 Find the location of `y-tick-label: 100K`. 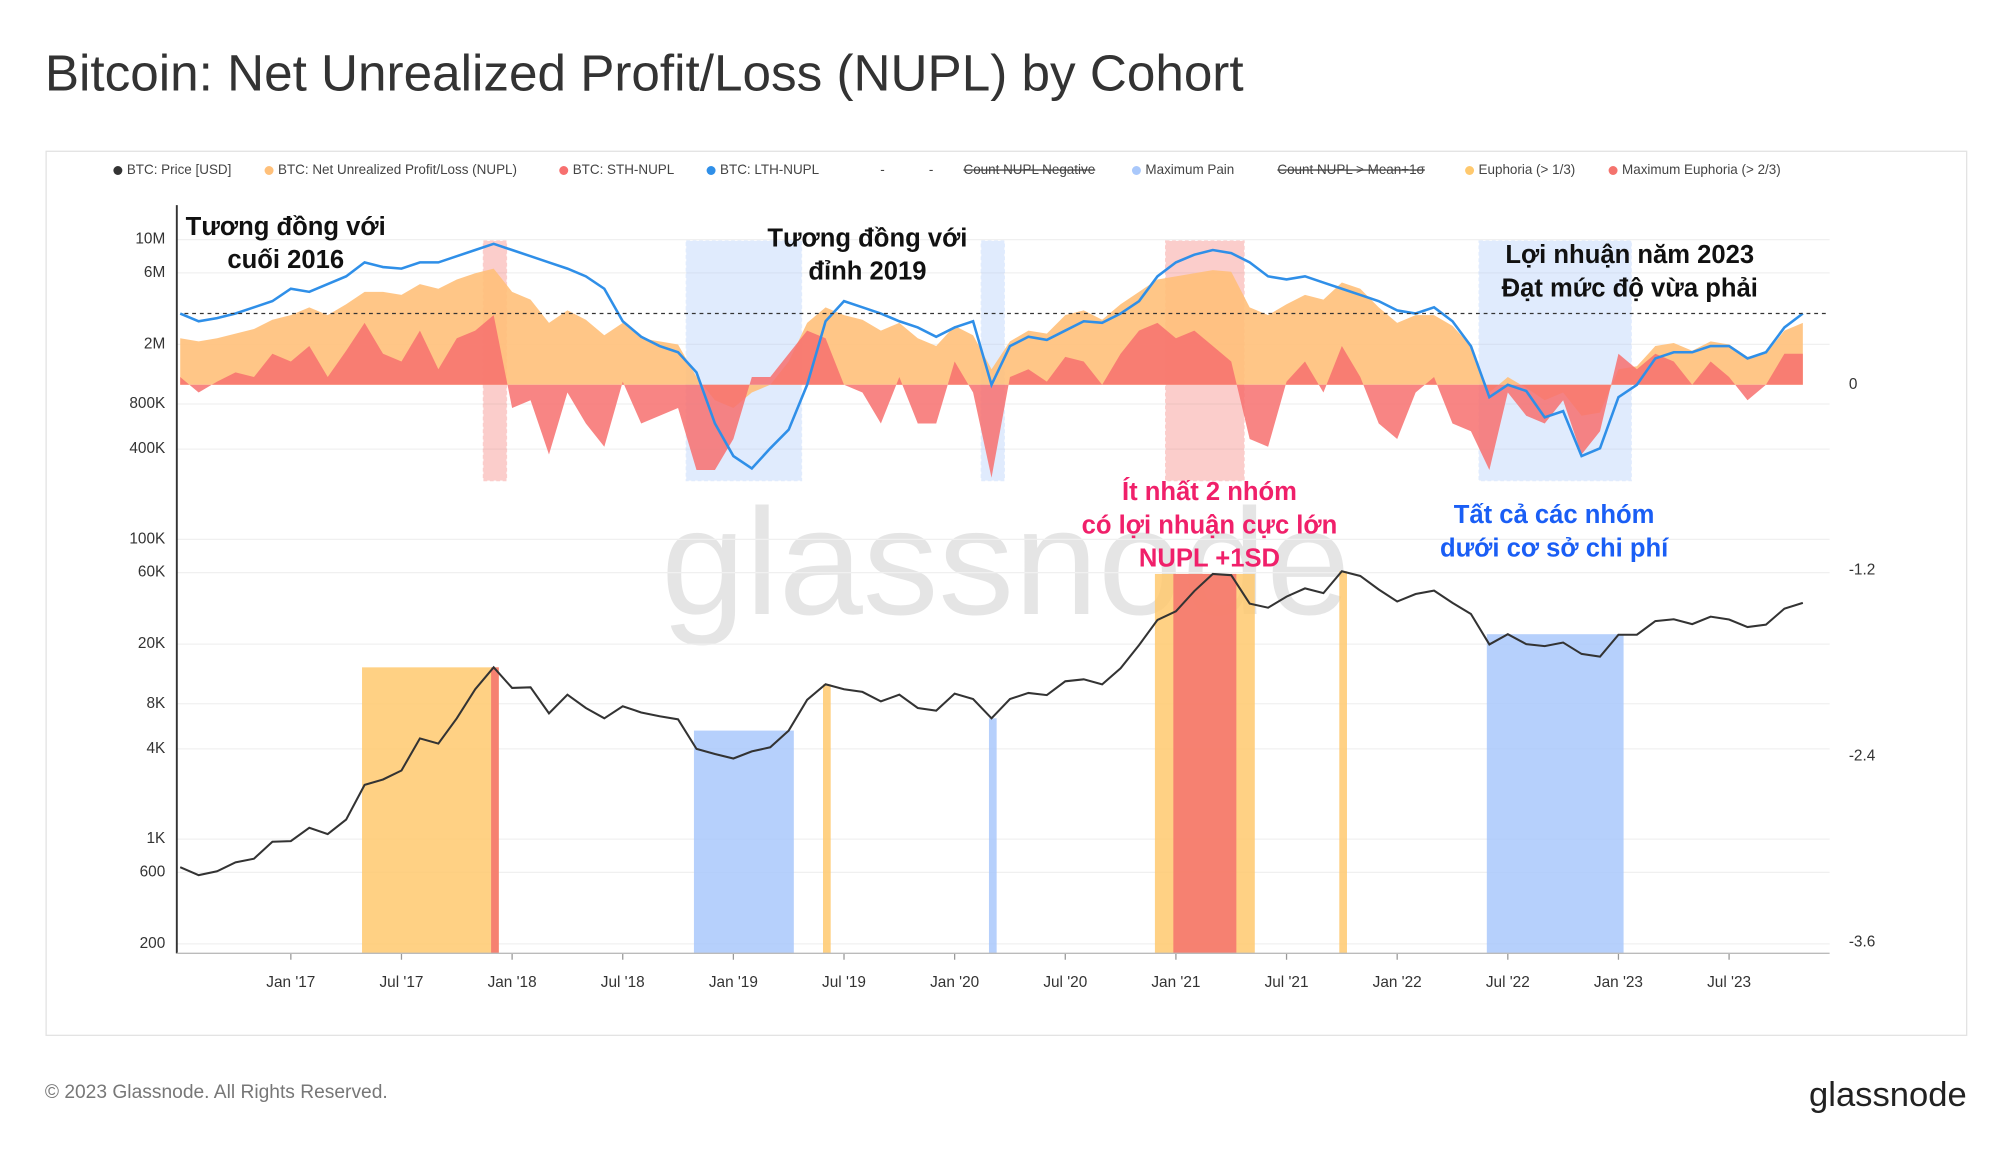

y-tick-label: 100K is located at coordinates (147, 538).